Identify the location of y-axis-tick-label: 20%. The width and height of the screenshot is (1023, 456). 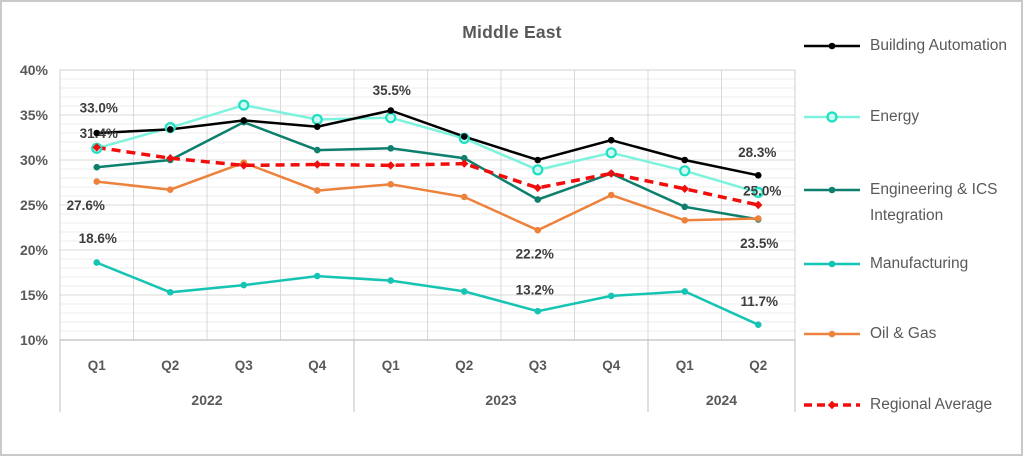
(34, 250).